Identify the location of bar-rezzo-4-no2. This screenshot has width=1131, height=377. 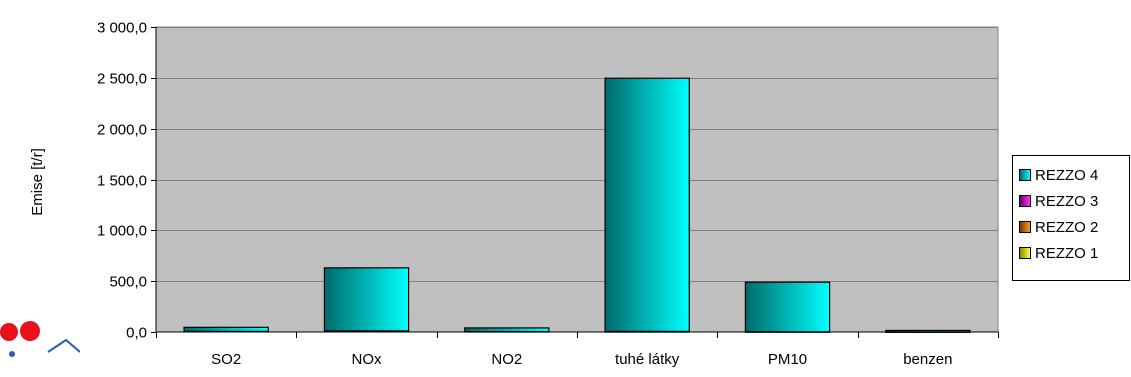
(507, 330).